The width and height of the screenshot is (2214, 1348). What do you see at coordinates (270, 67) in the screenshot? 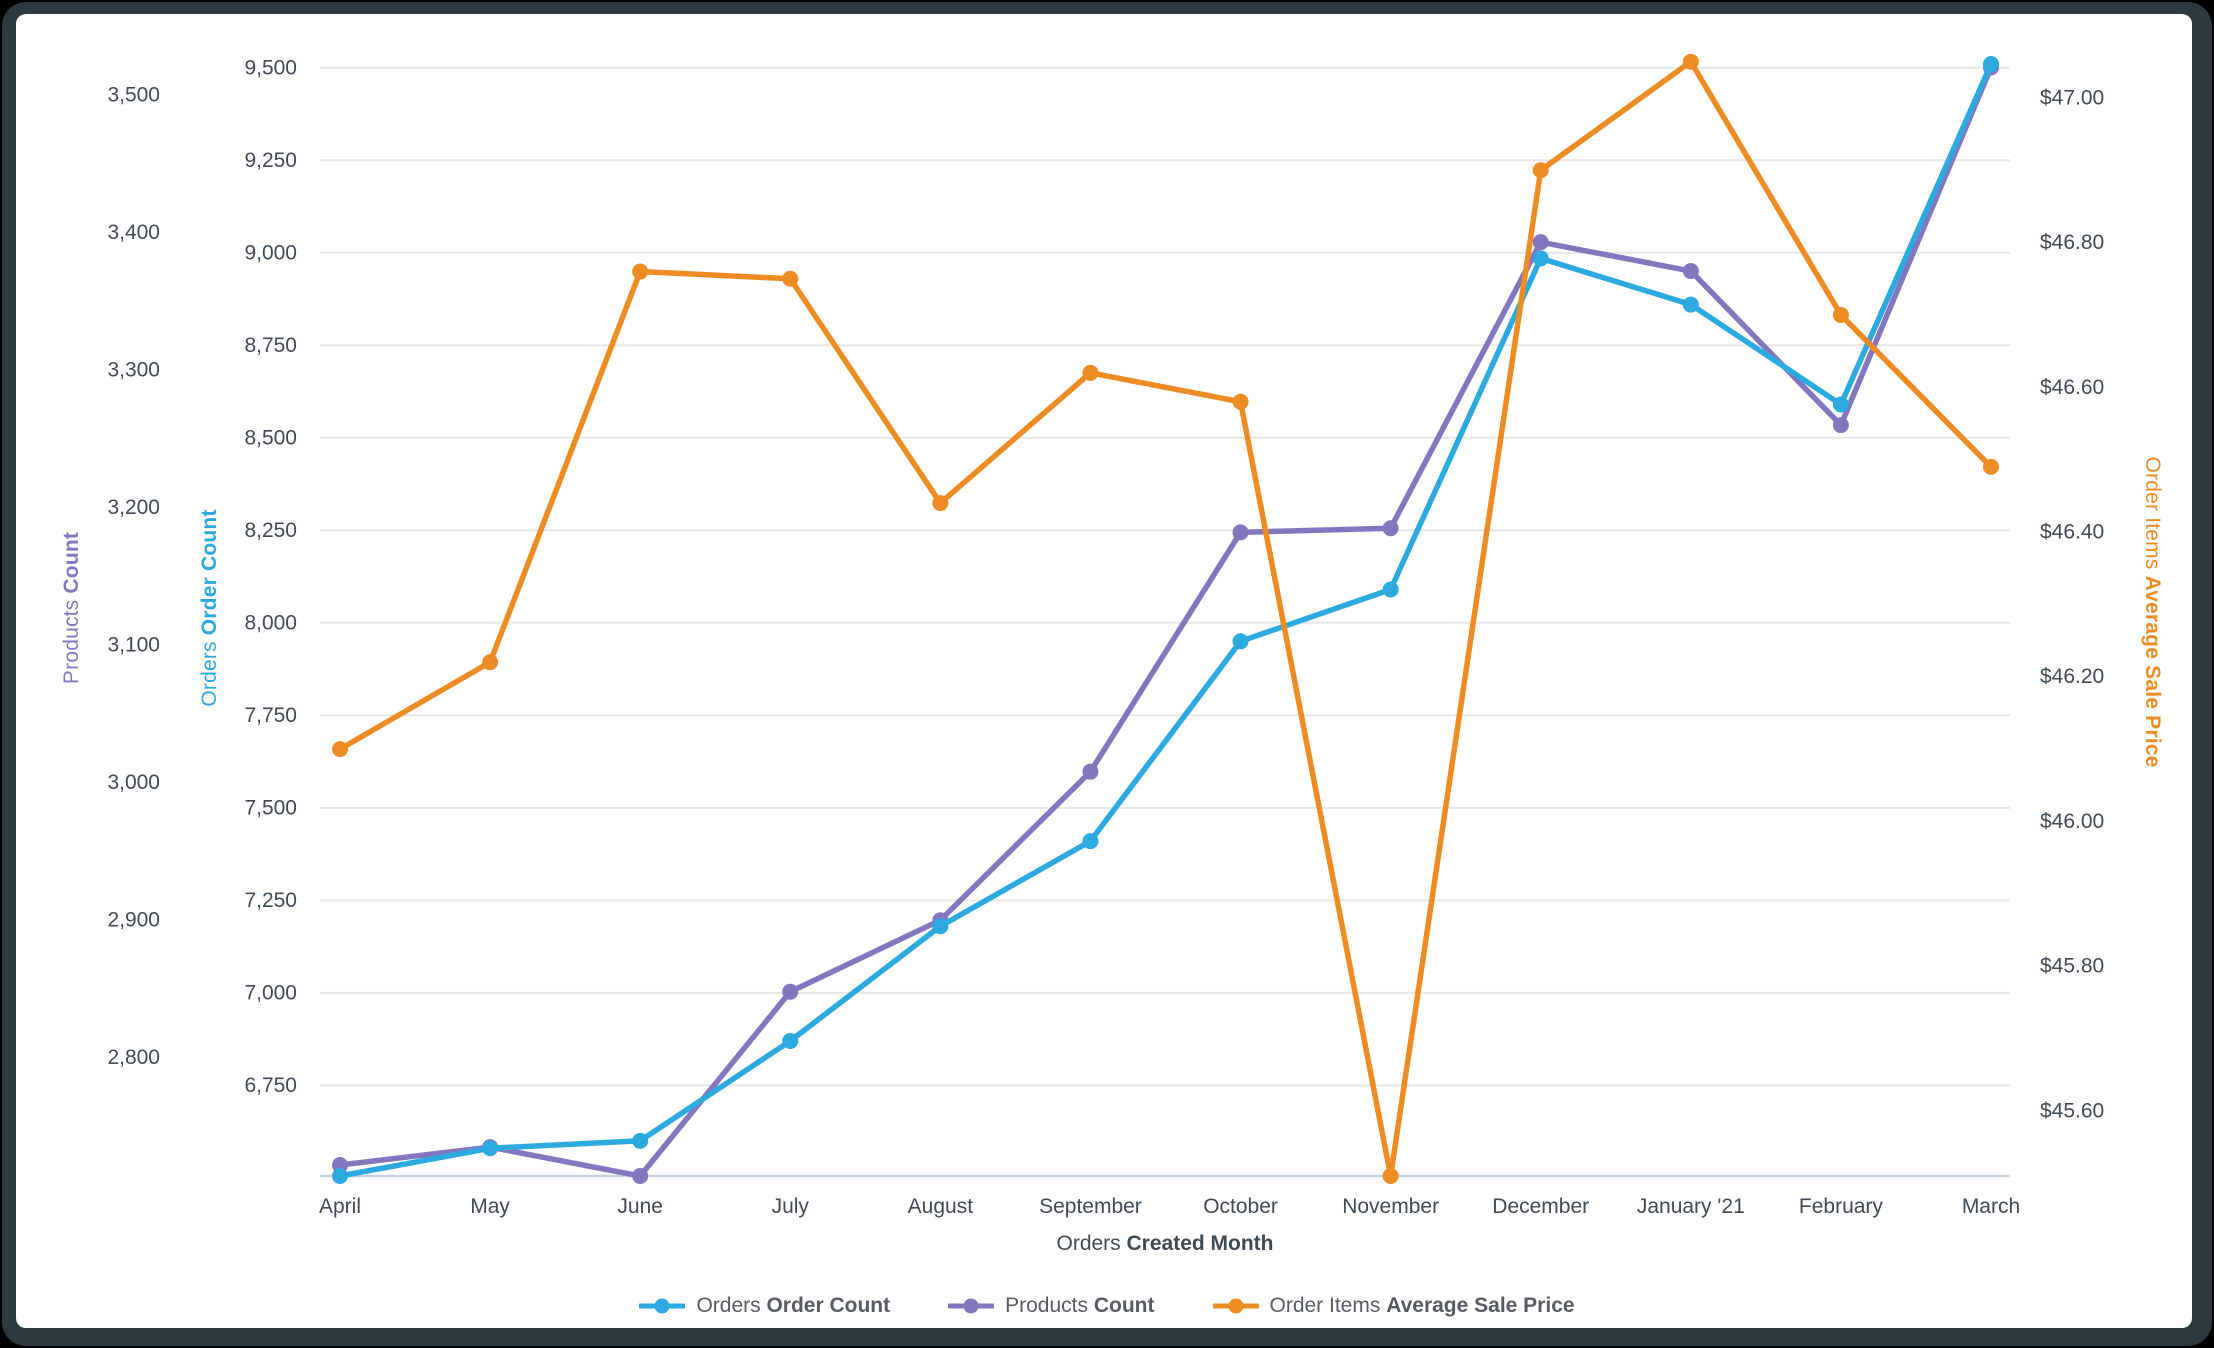
I see `tick-label-orders: 9,500` at bounding box center [270, 67].